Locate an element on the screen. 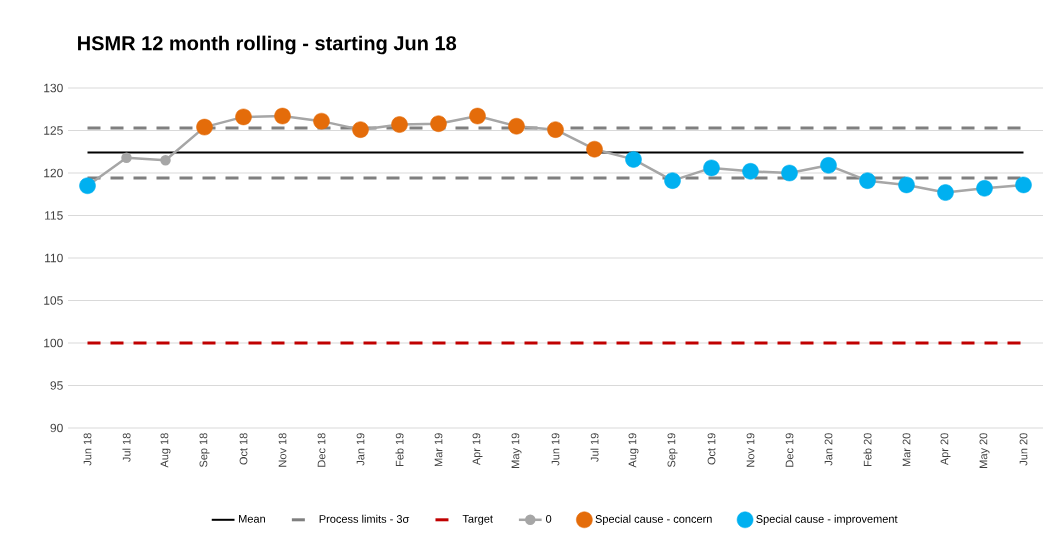 The image size is (1050, 551). y-tick-label: 110 is located at coordinates (54, 258).